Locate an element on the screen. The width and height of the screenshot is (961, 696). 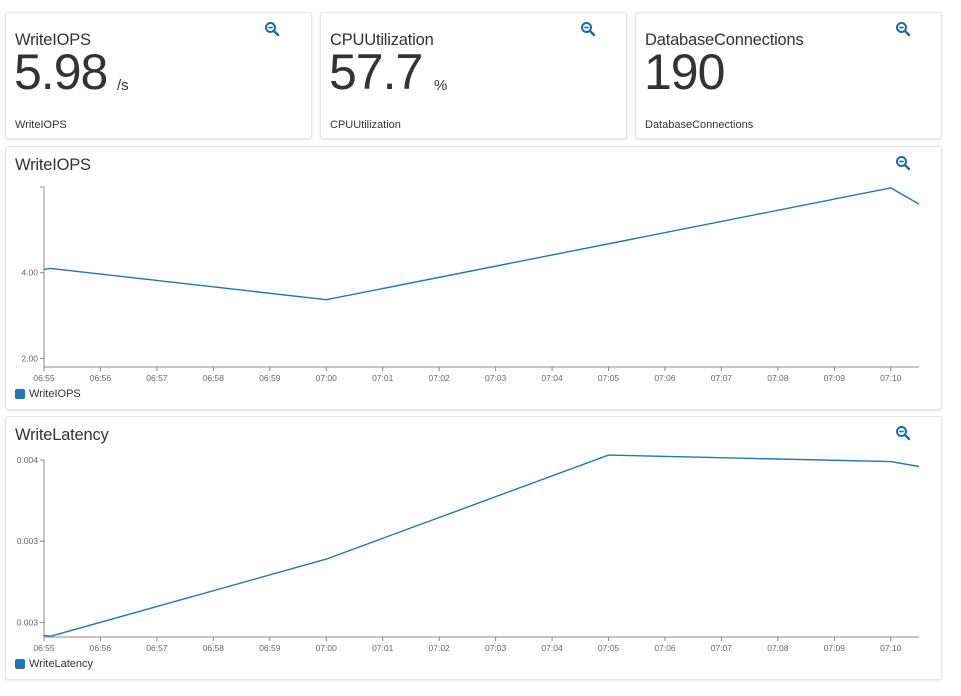
stat-value: 190 is located at coordinates (684, 72).